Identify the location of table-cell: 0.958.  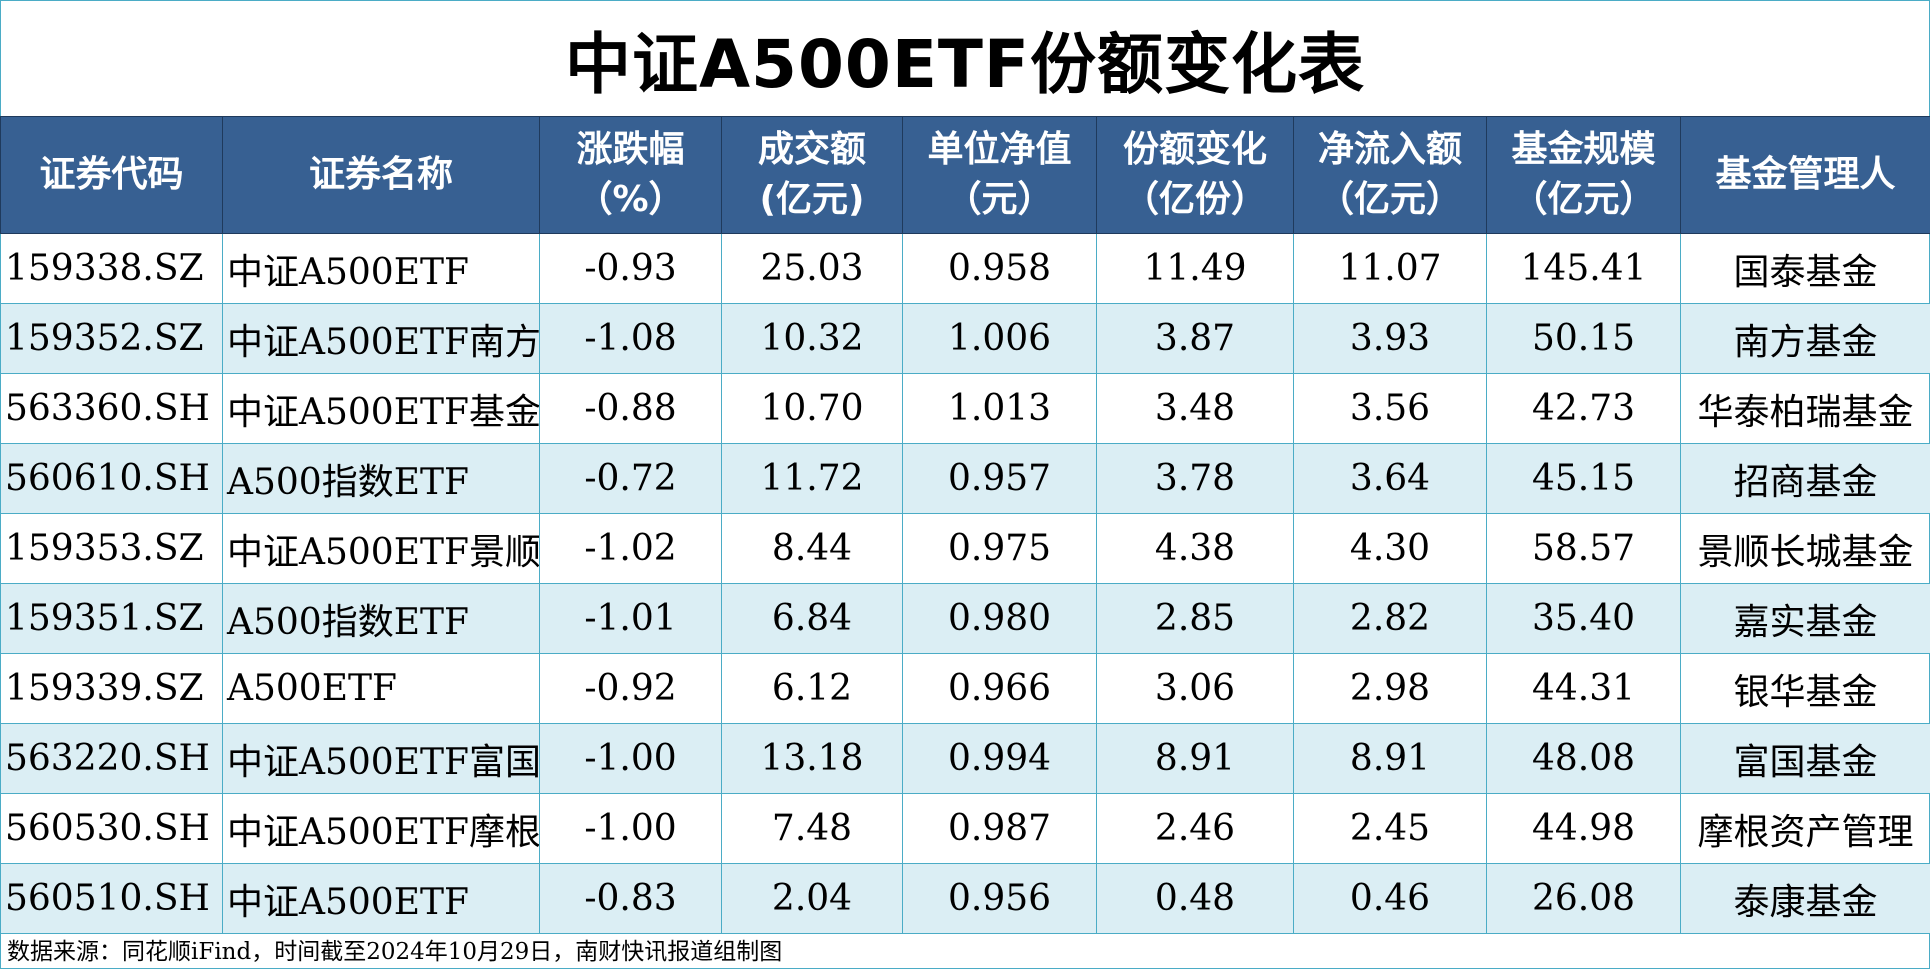
(1000, 269).